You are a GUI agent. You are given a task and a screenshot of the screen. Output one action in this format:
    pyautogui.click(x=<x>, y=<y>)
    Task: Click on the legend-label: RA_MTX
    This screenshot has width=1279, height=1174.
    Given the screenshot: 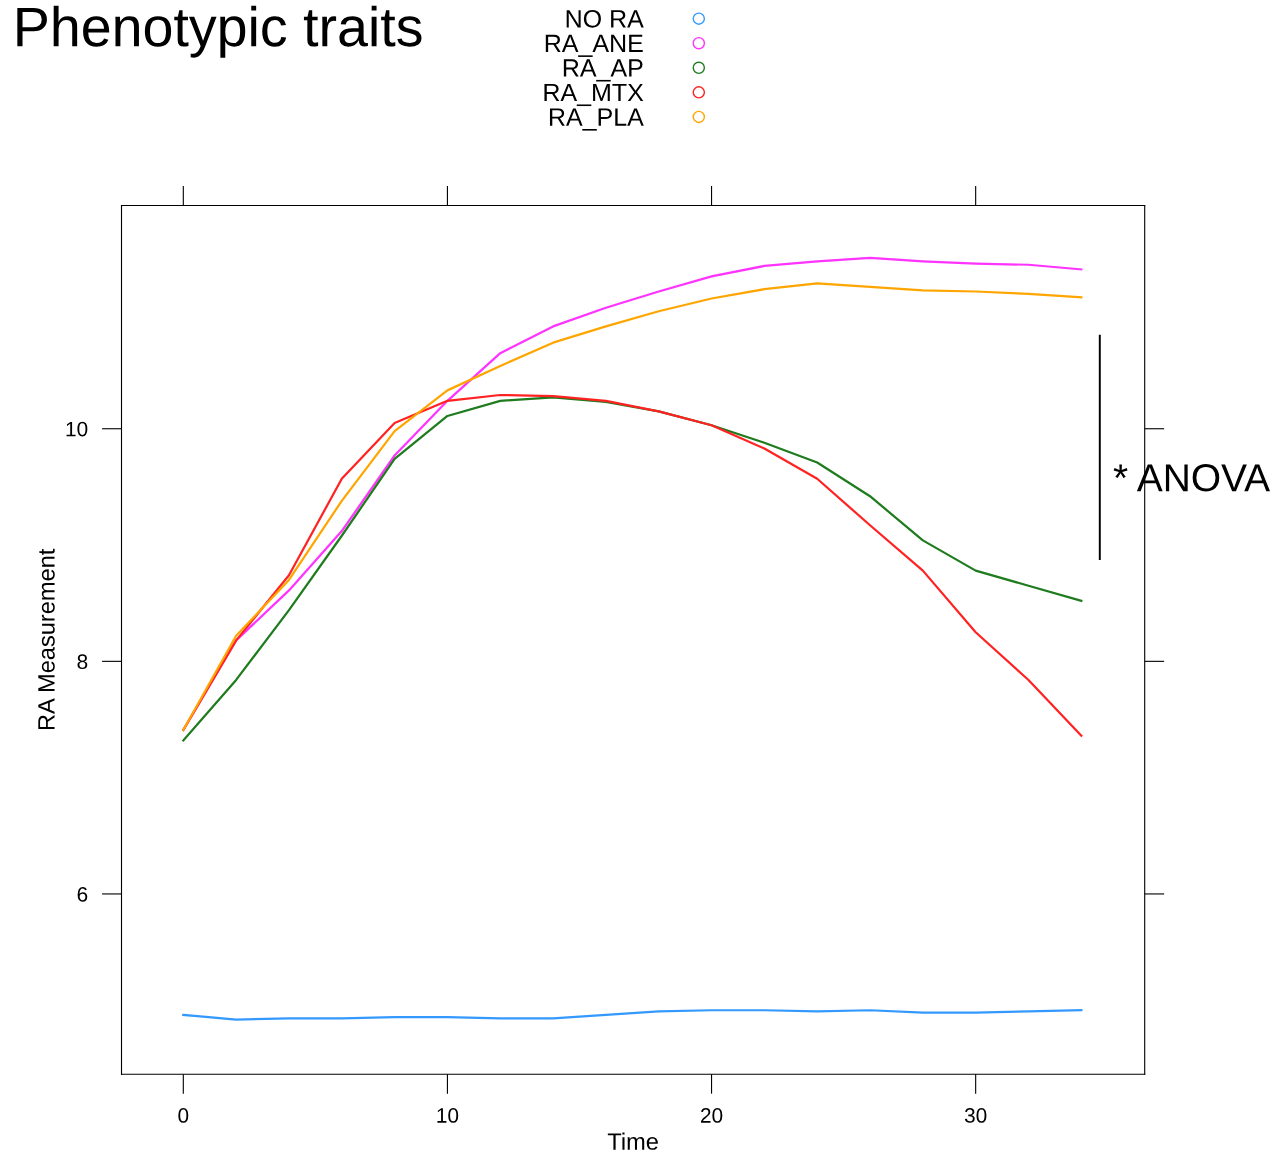 What is the action you would take?
    pyautogui.click(x=594, y=95)
    